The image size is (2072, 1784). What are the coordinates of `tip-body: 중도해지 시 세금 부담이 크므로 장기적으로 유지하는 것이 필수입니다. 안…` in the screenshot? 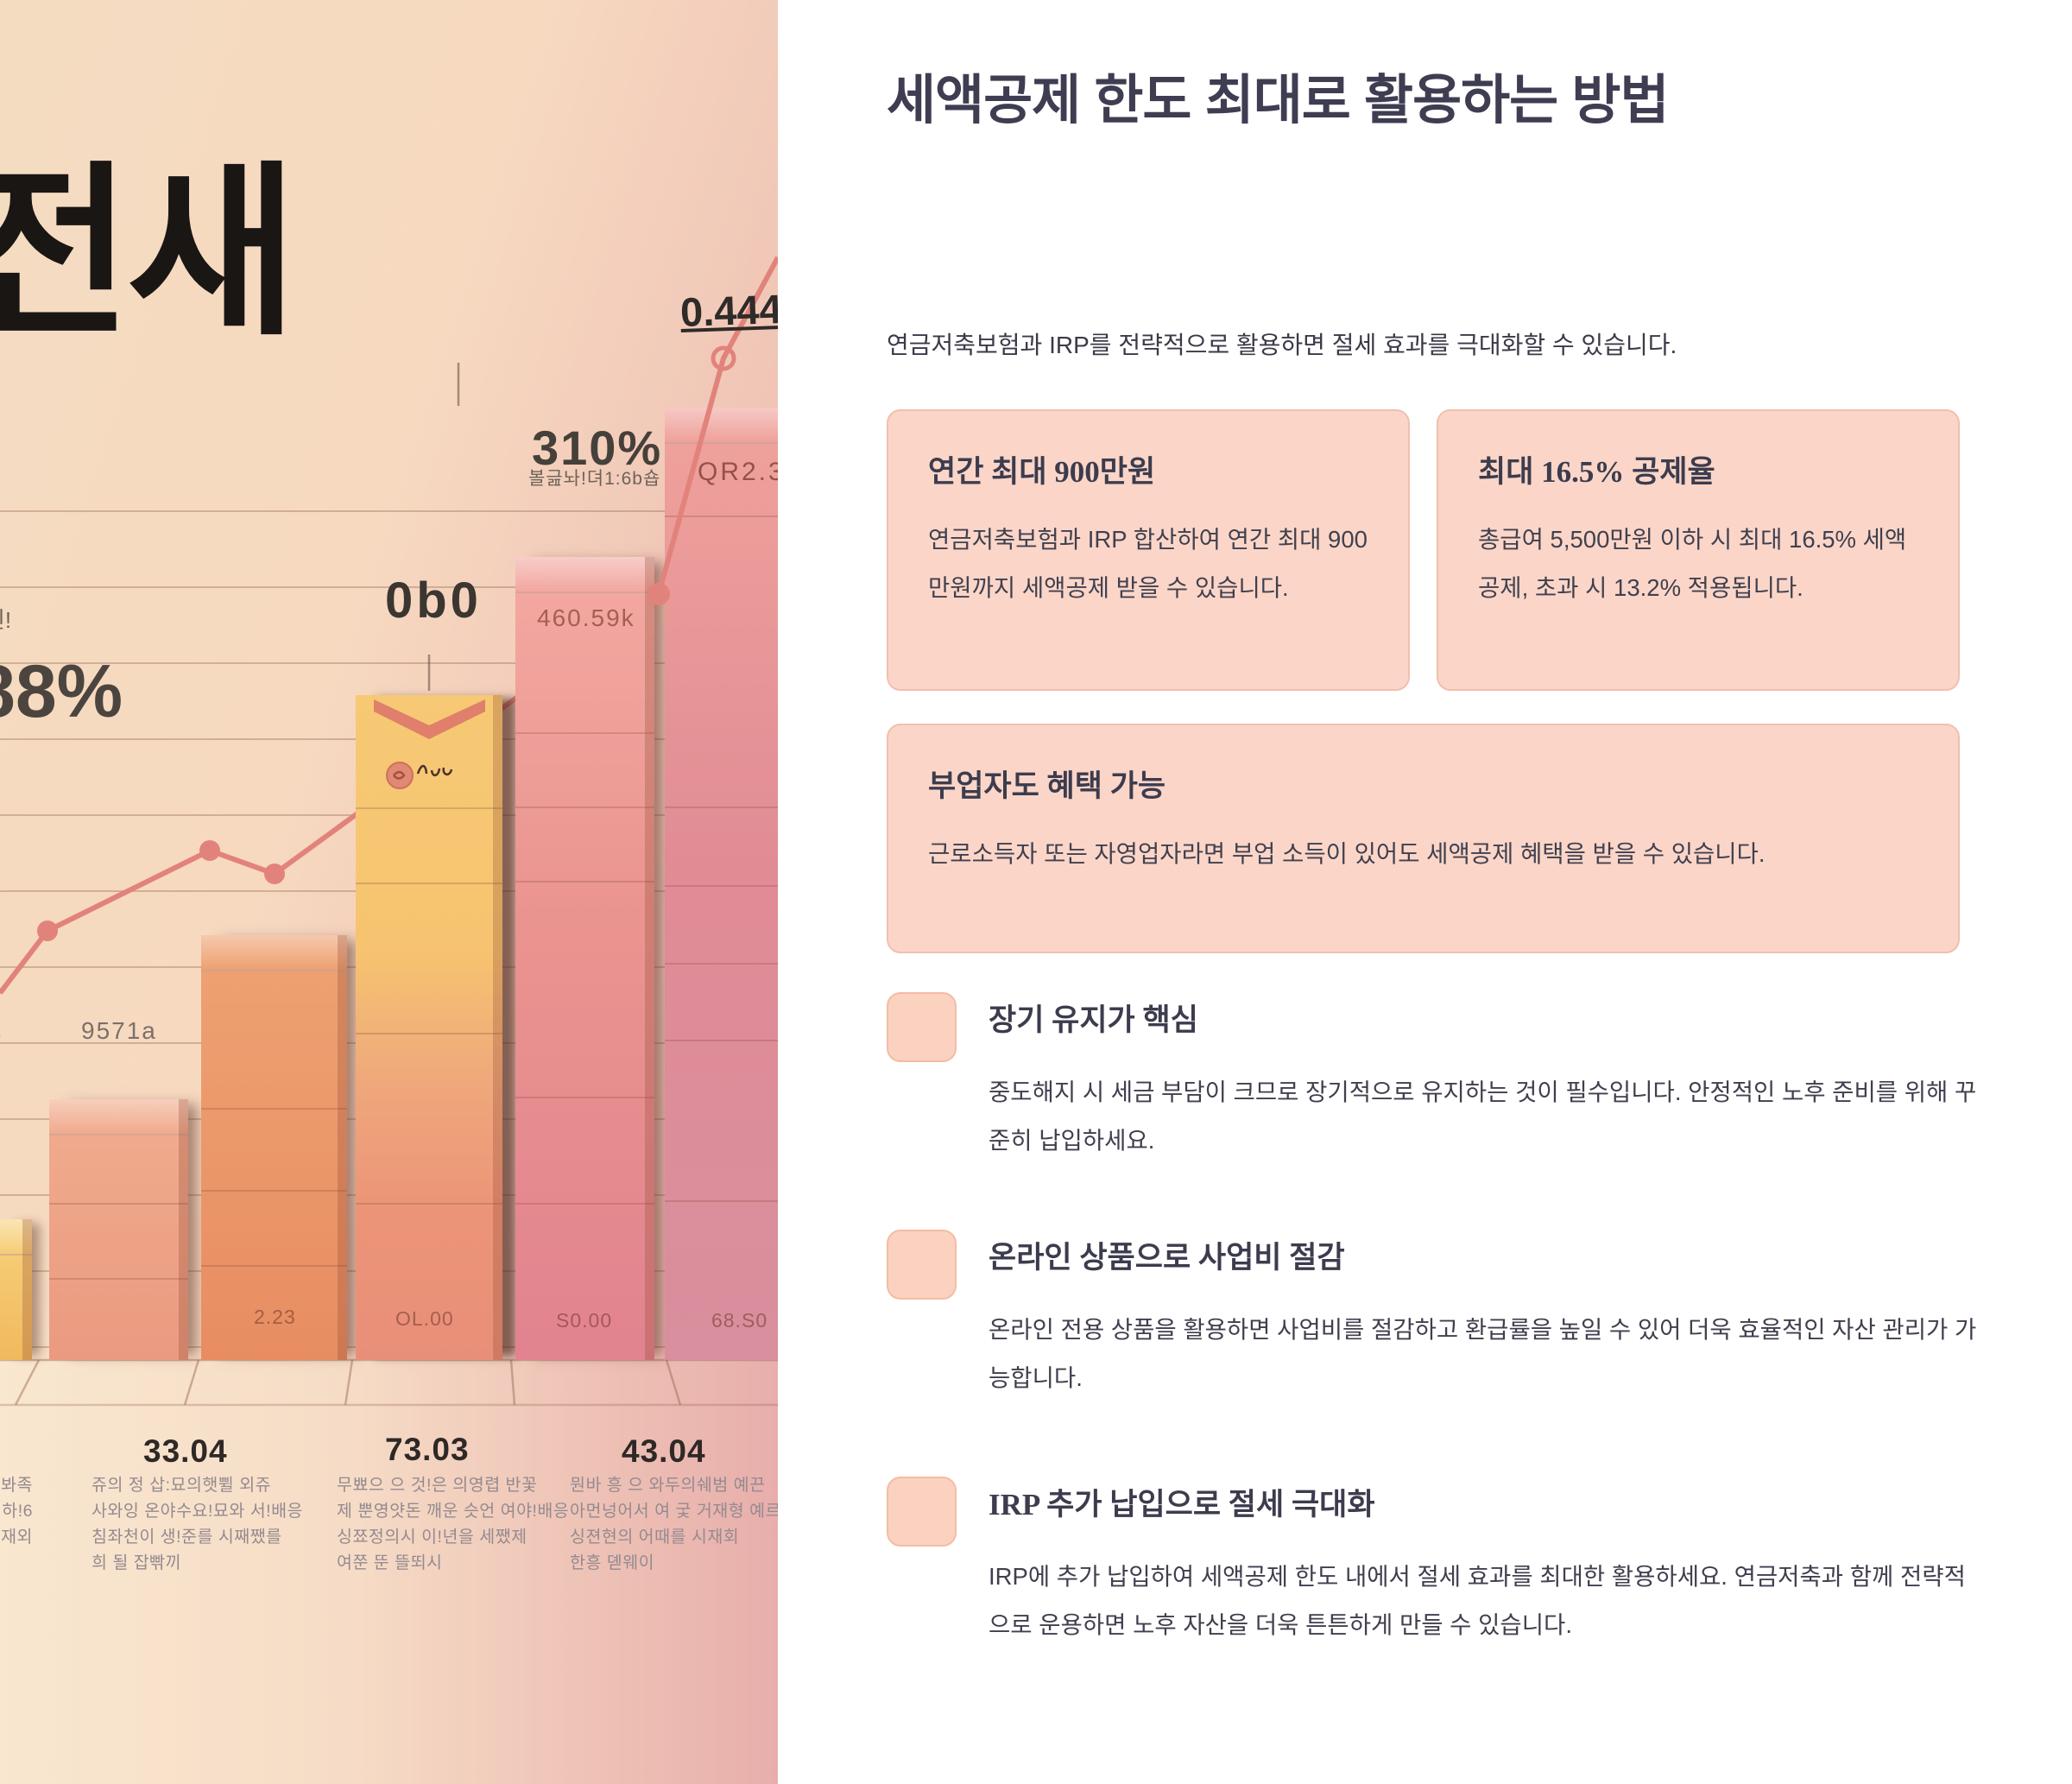 It's located at (1483, 1117).